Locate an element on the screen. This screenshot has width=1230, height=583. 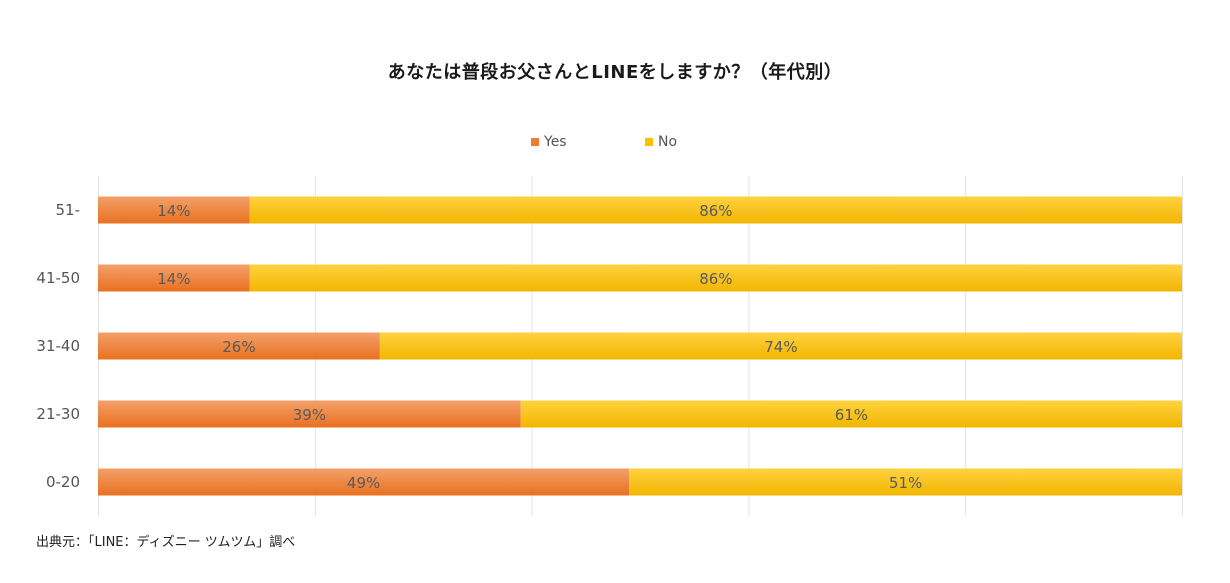
category-label: 31-40 is located at coordinates (58, 346).